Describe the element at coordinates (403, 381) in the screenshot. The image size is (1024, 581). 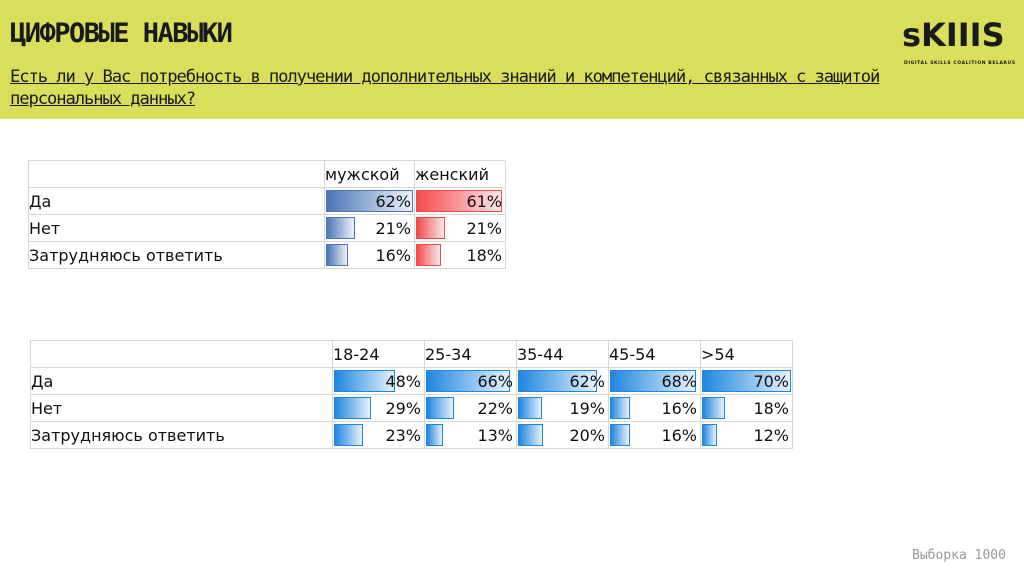
I see `data-label: 48%` at that location.